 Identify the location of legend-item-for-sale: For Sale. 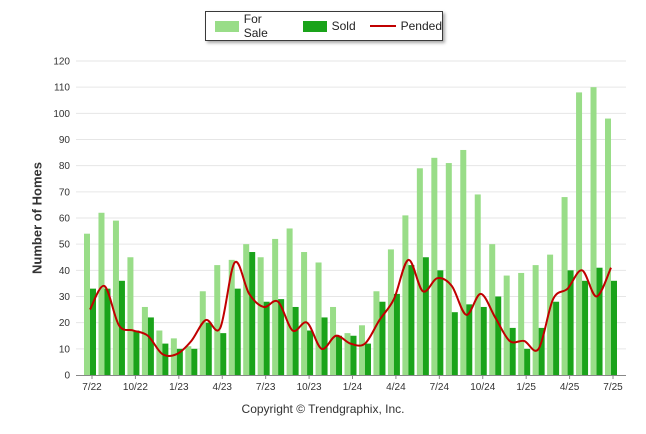
(252, 26).